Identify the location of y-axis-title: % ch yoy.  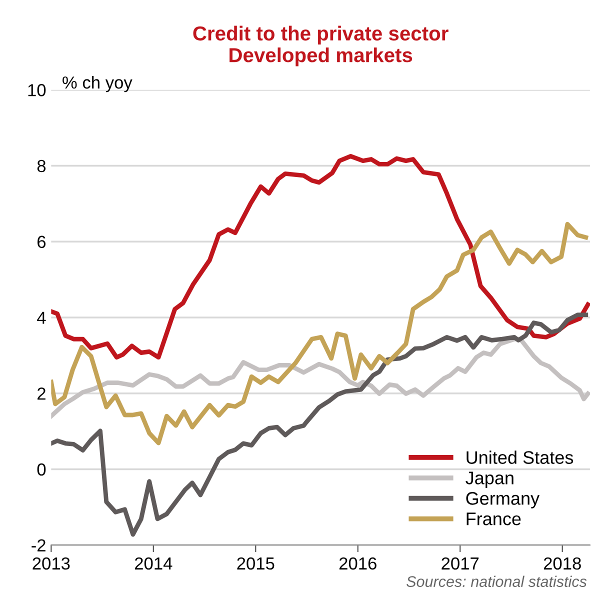
(97, 84).